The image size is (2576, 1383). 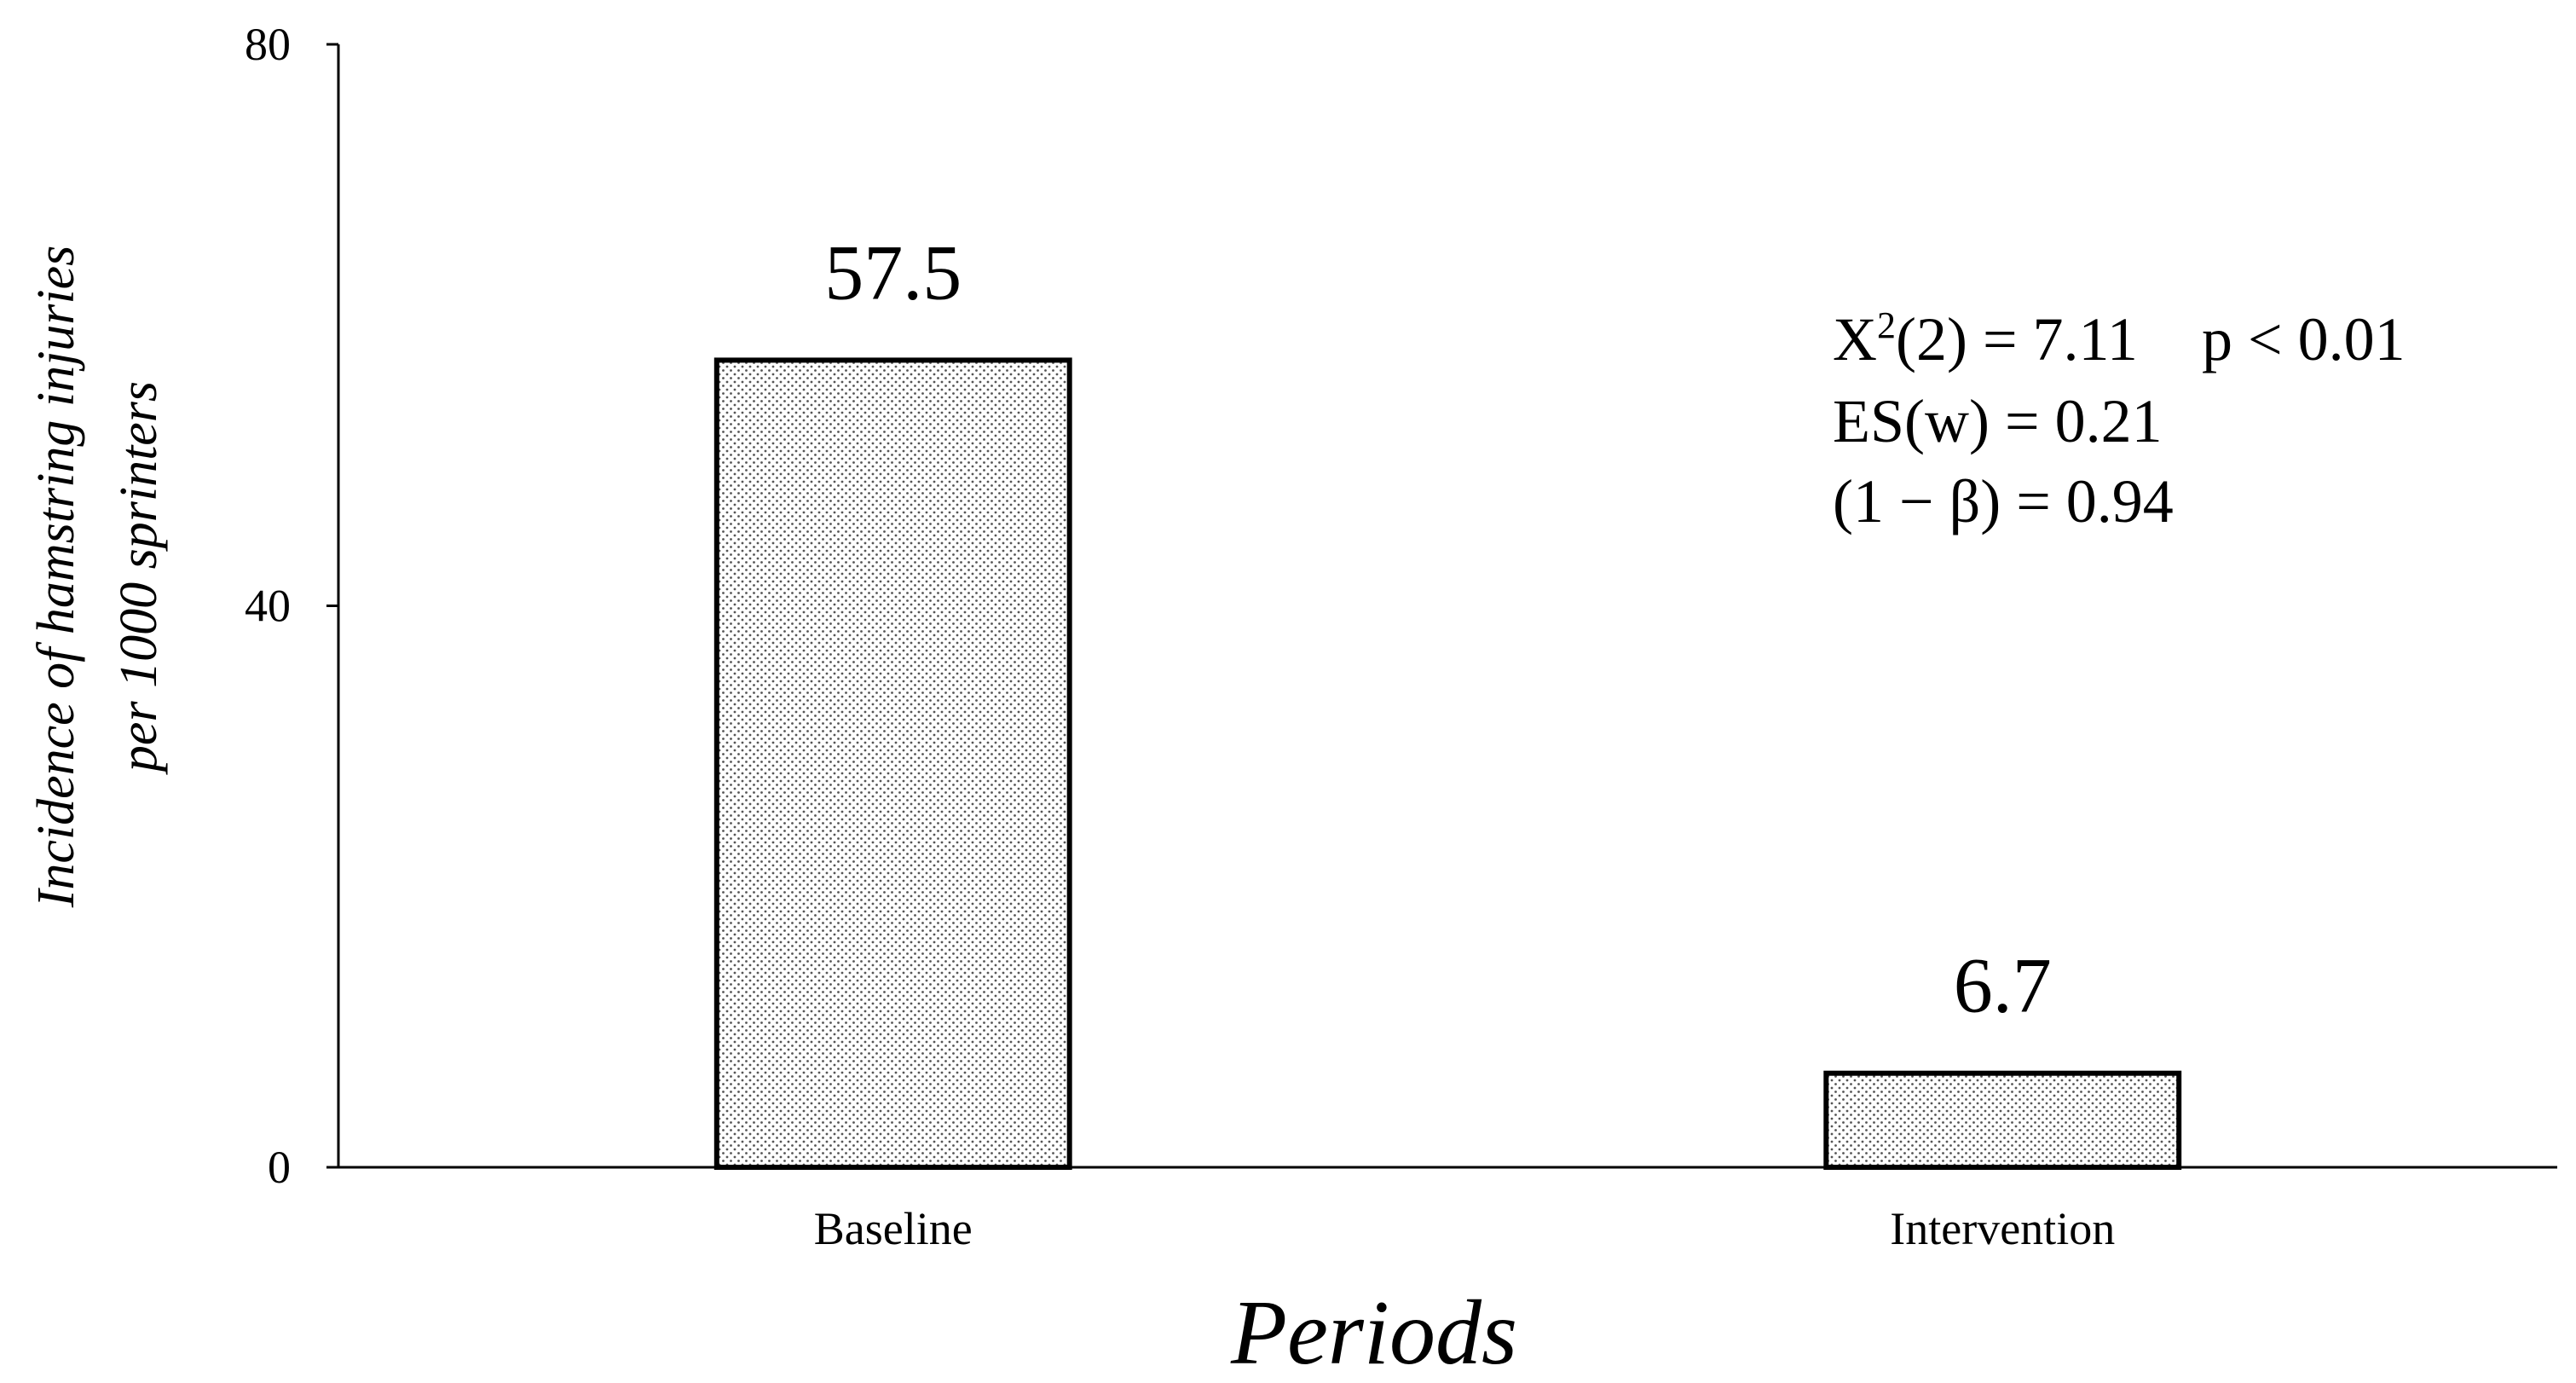 What do you see at coordinates (1373, 1332) in the screenshot?
I see `x-axis-title: Periods` at bounding box center [1373, 1332].